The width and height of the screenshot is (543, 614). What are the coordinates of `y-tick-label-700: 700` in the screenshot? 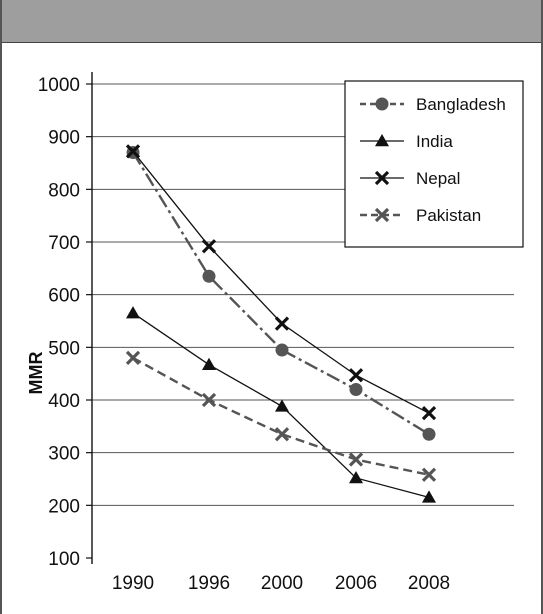 It's located at (64, 243).